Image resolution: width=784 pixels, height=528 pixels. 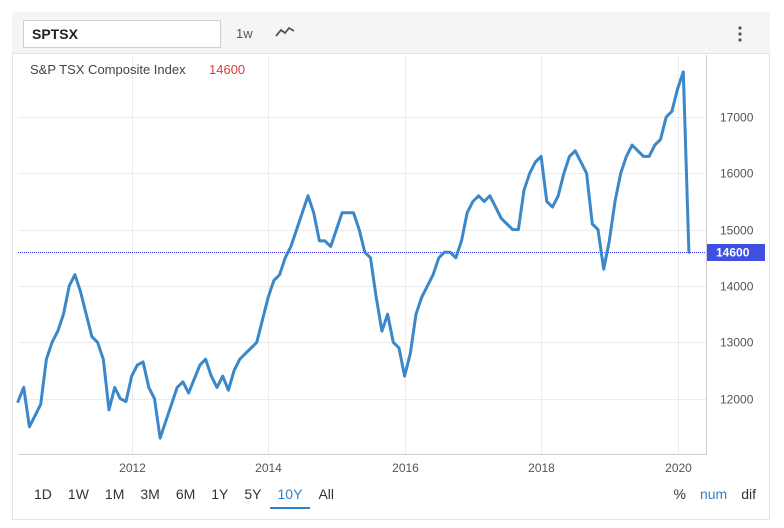 I want to click on symbol-input, so click(x=122, y=34).